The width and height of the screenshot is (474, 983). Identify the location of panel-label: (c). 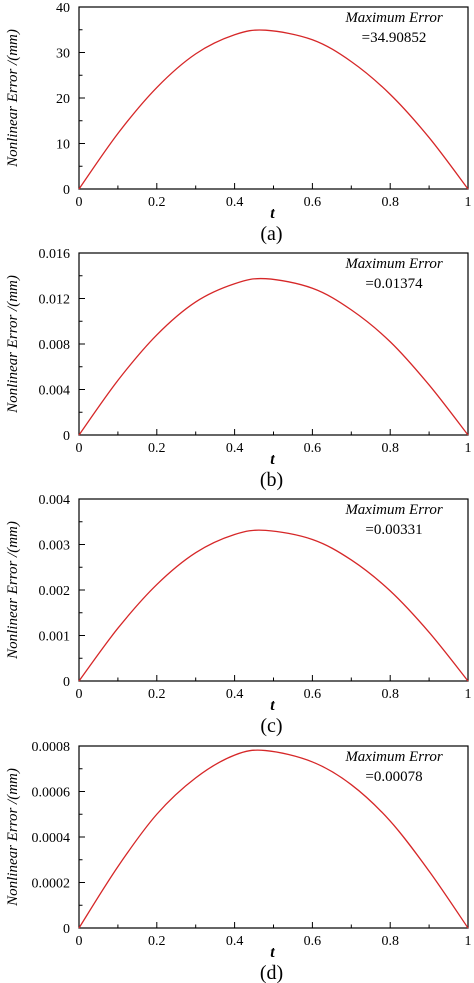
(271, 726).